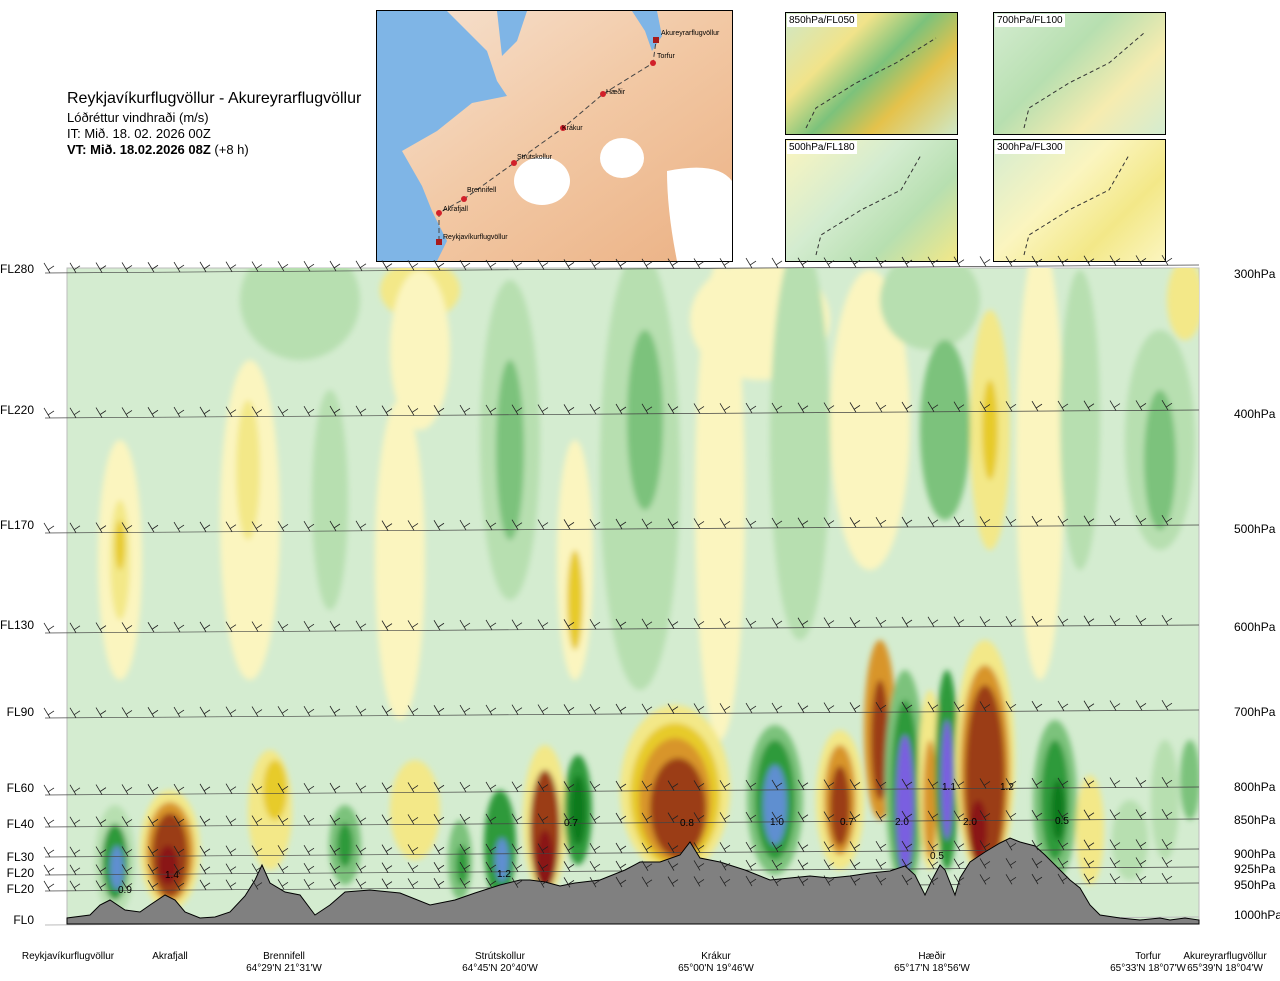  What do you see at coordinates (1255, 869) in the screenshot?
I see `hpa-label-925: 925hPa` at bounding box center [1255, 869].